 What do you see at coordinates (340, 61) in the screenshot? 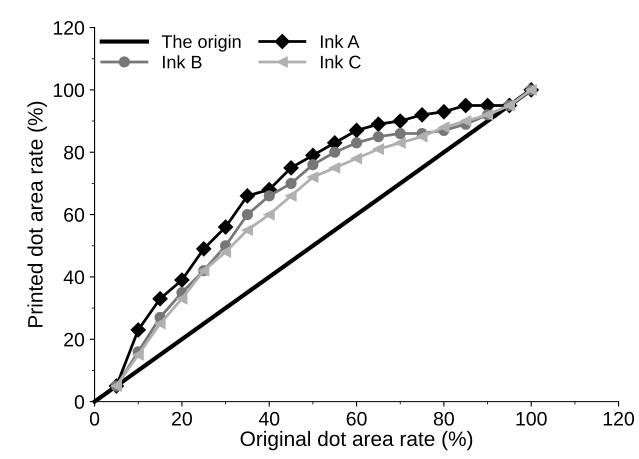
I see `legend-label: Ink C` at bounding box center [340, 61].